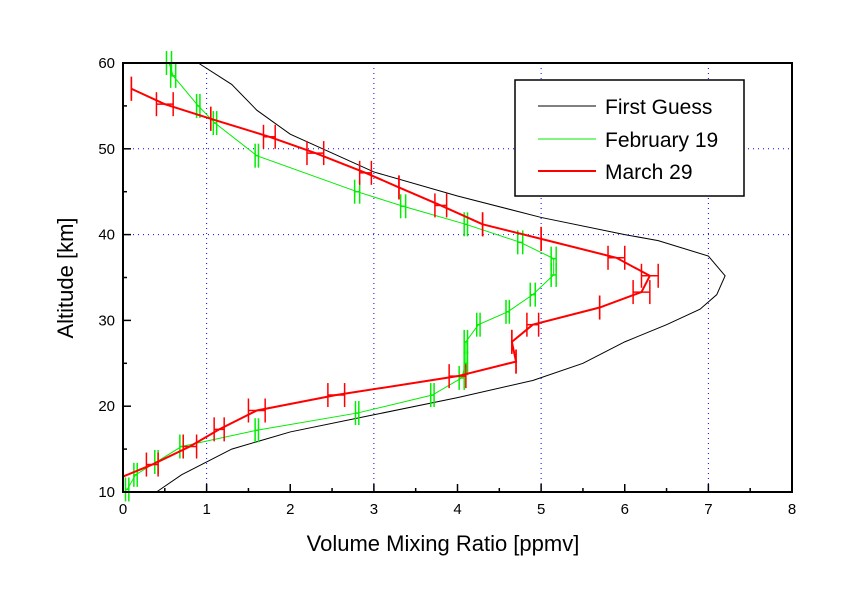 This screenshot has width=850, height=609. Describe the element at coordinates (206, 509) in the screenshot. I see `x-tick-label: 1` at that location.